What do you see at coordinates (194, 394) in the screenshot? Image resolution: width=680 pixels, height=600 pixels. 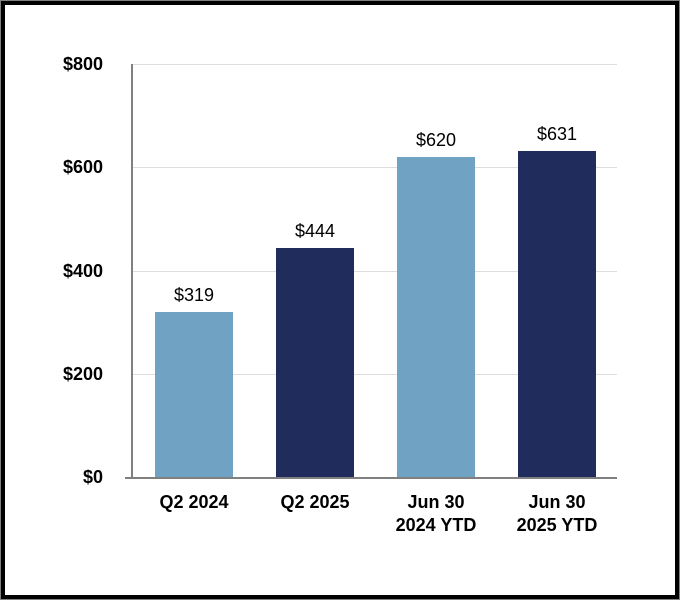 I see `bar-q2-2024` at bounding box center [194, 394].